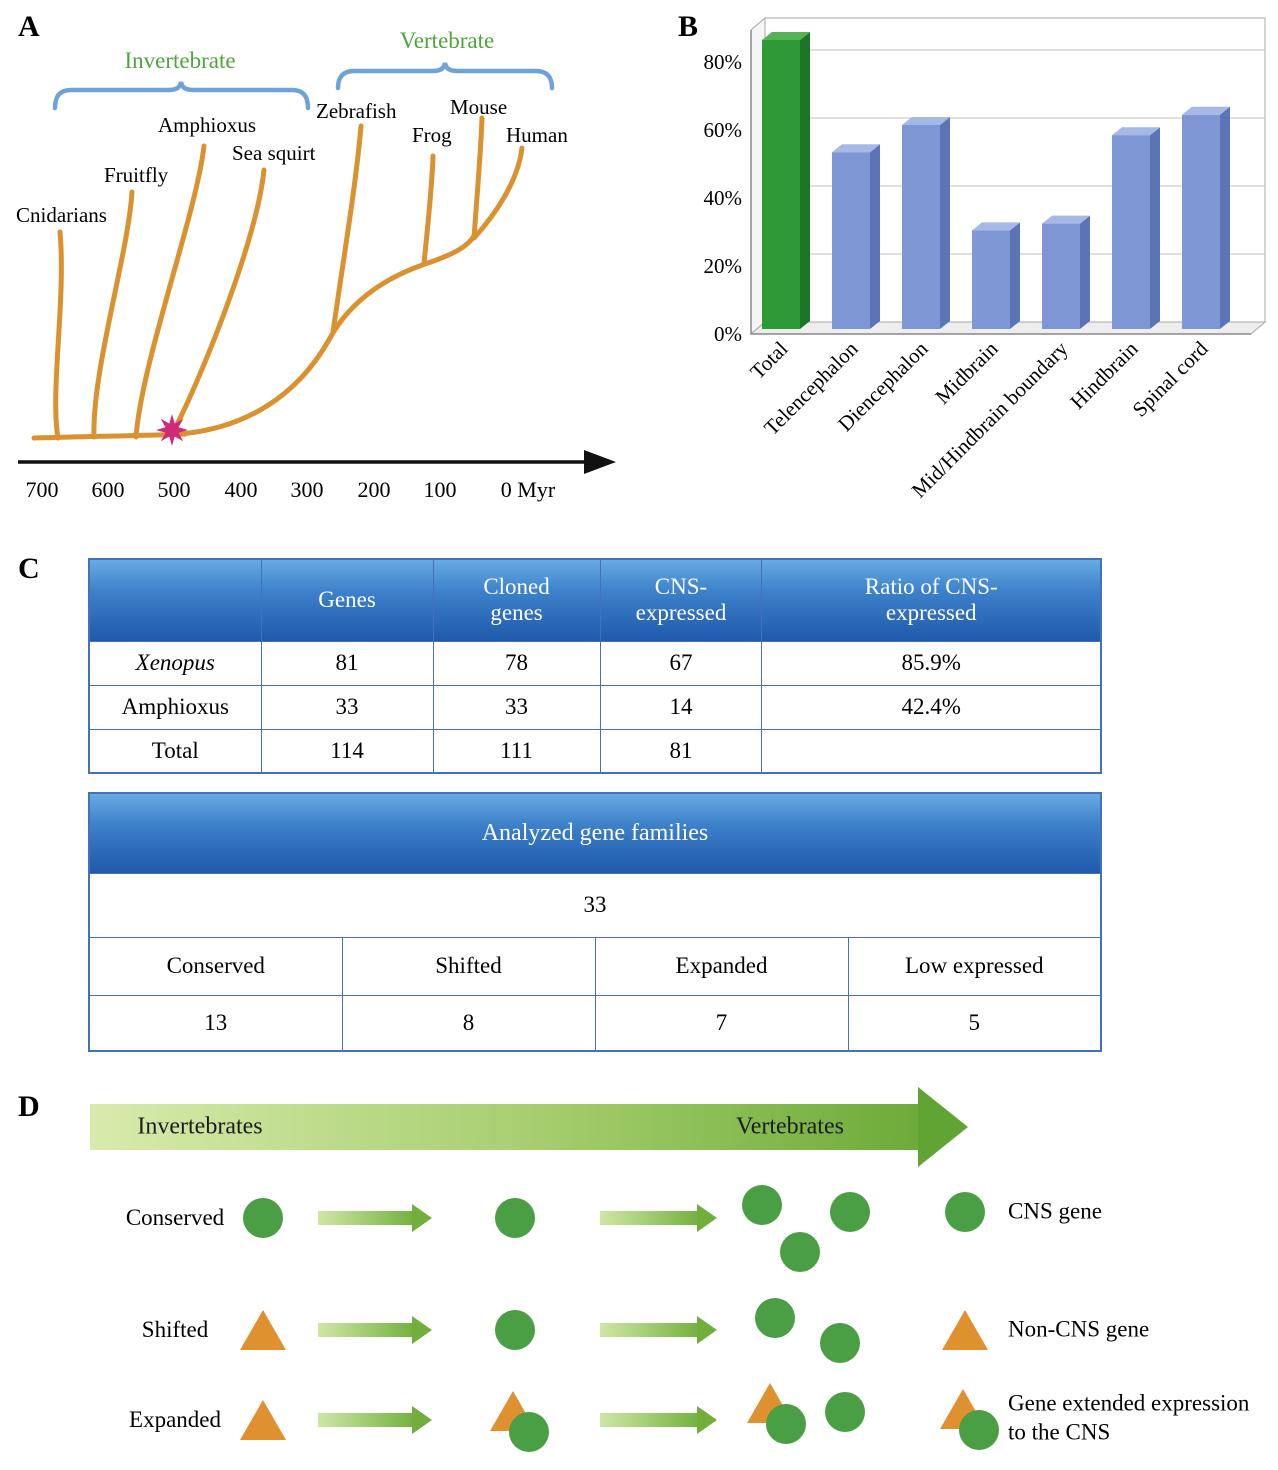  I want to click on tree-branches, so click(278, 278).